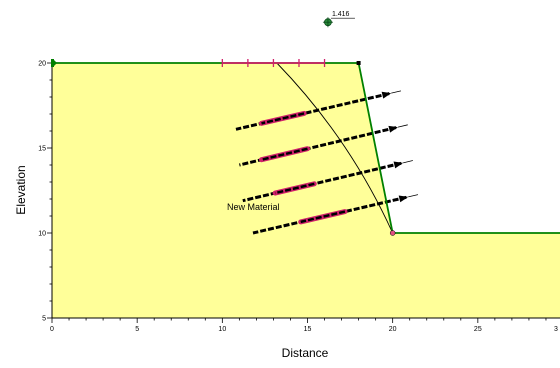 This screenshot has height=368, width=560. Describe the element at coordinates (42, 64) in the screenshot. I see `y-tick-label: 20` at that location.